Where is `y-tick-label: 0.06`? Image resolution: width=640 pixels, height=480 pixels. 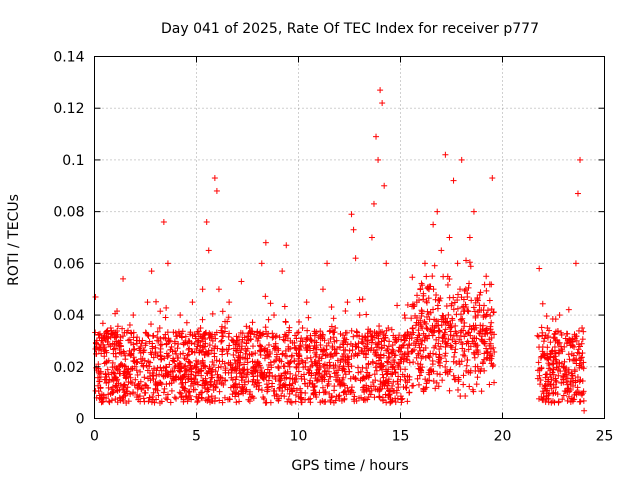
y-tick-label: 0.06 is located at coordinates (68, 264).